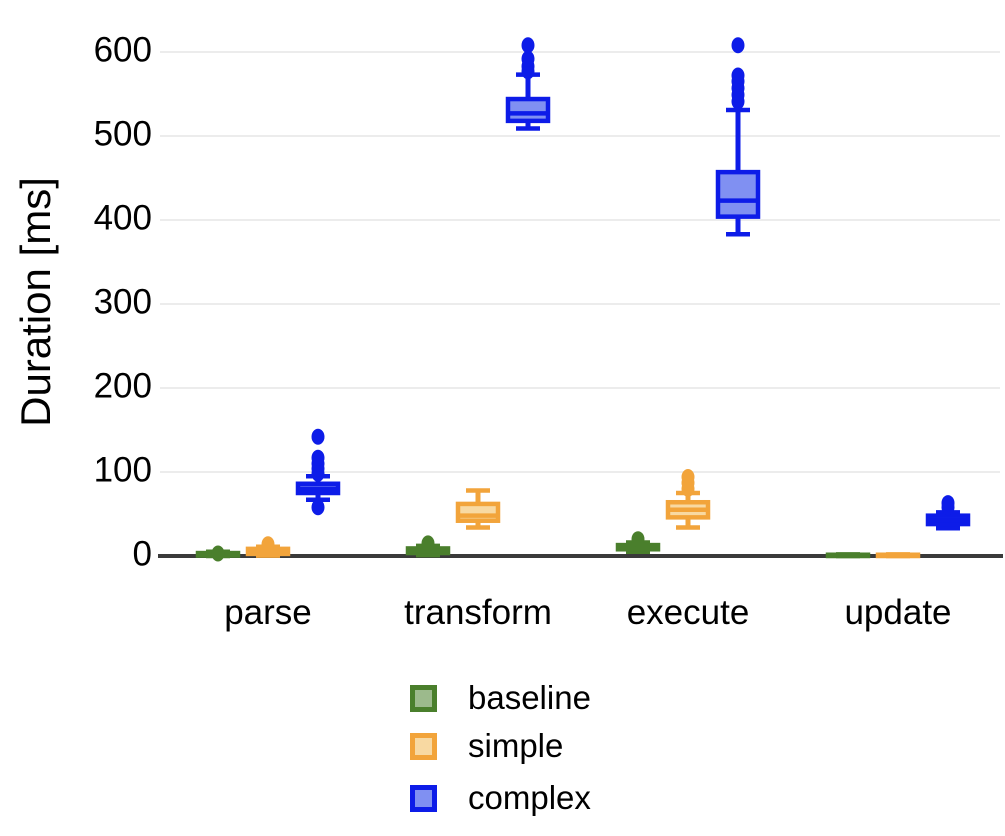 This screenshot has height=836, width=1005. Describe the element at coordinates (688, 612) in the screenshot. I see `x-category-label-execute: execute` at that location.